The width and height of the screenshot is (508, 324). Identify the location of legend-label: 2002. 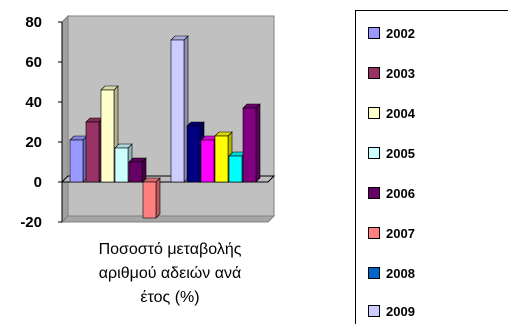
(400, 33).